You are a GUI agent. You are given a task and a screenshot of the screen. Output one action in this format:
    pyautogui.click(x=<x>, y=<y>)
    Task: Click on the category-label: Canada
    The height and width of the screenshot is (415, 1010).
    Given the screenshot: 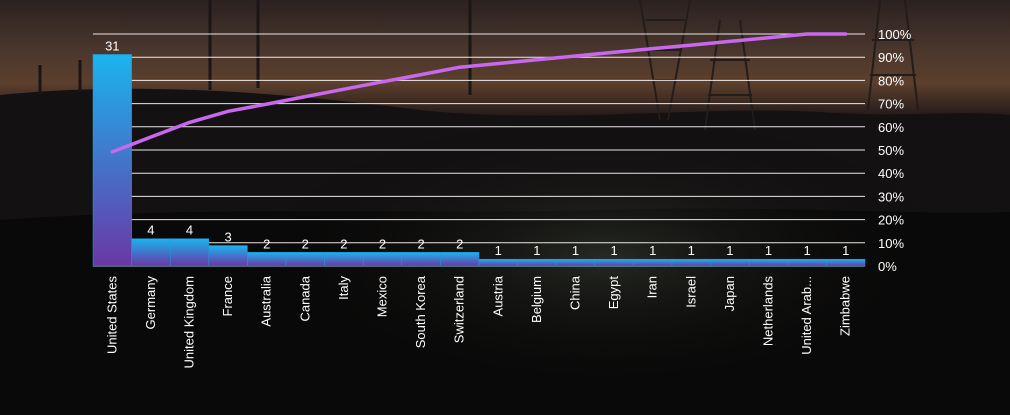 What is the action you would take?
    pyautogui.click(x=304, y=298)
    